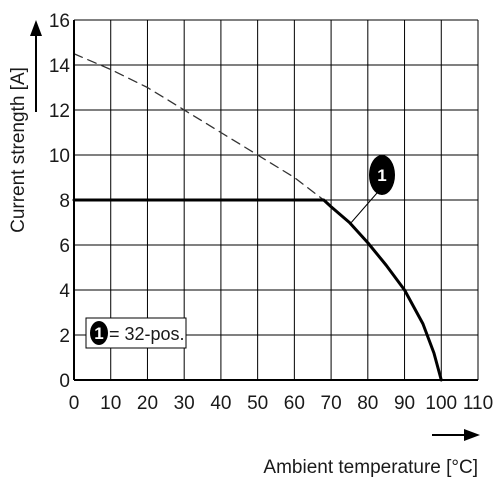  What do you see at coordinates (257, 403) in the screenshot?
I see `x-tick-label: 50` at bounding box center [257, 403].